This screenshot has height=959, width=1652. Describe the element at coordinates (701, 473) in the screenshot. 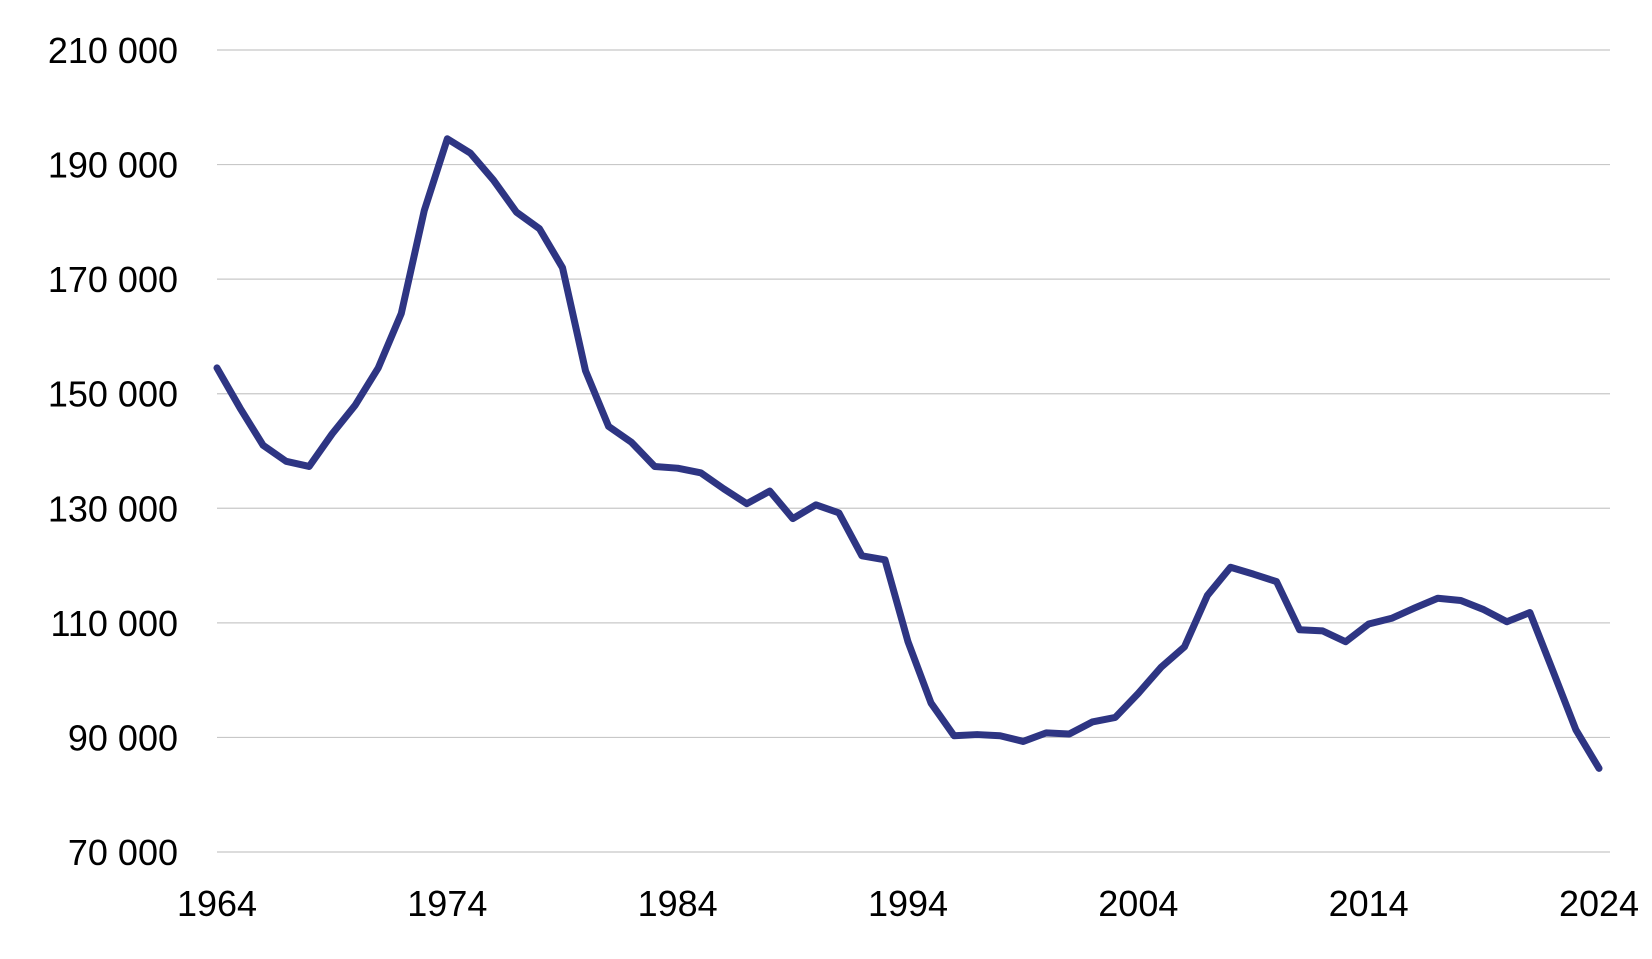

I see `data-point-1985` at that location.